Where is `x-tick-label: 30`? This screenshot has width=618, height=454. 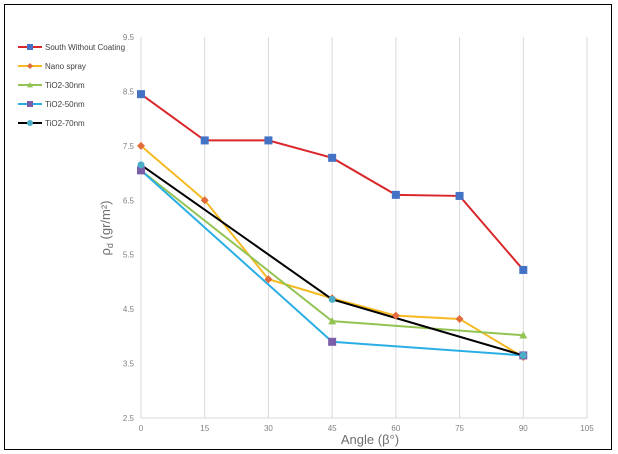 x-tick-label: 30 is located at coordinates (268, 428).